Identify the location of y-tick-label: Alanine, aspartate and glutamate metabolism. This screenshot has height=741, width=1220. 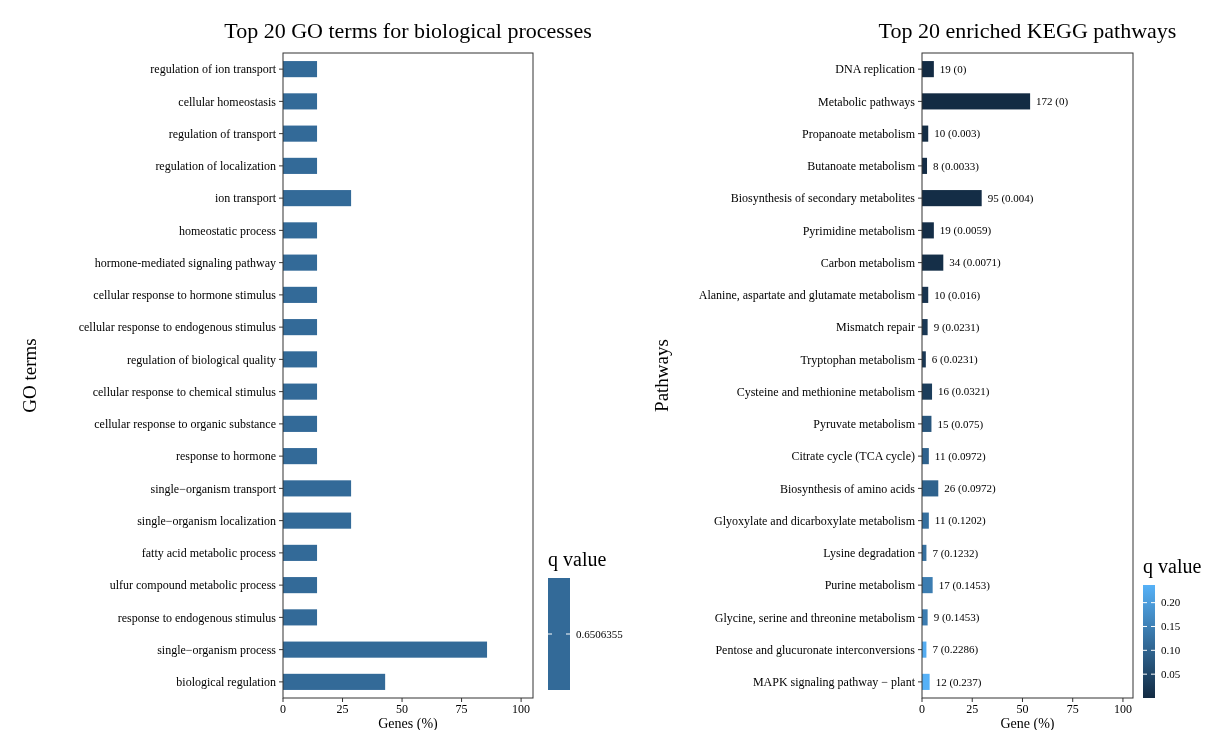
(807, 295).